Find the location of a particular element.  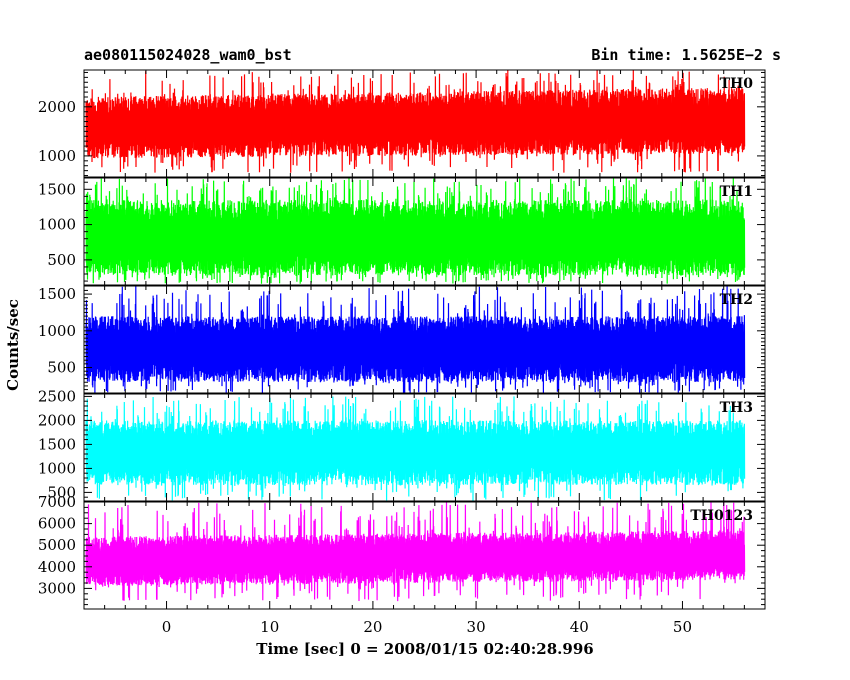

x-tick-label: 10 is located at coordinates (269, 627).